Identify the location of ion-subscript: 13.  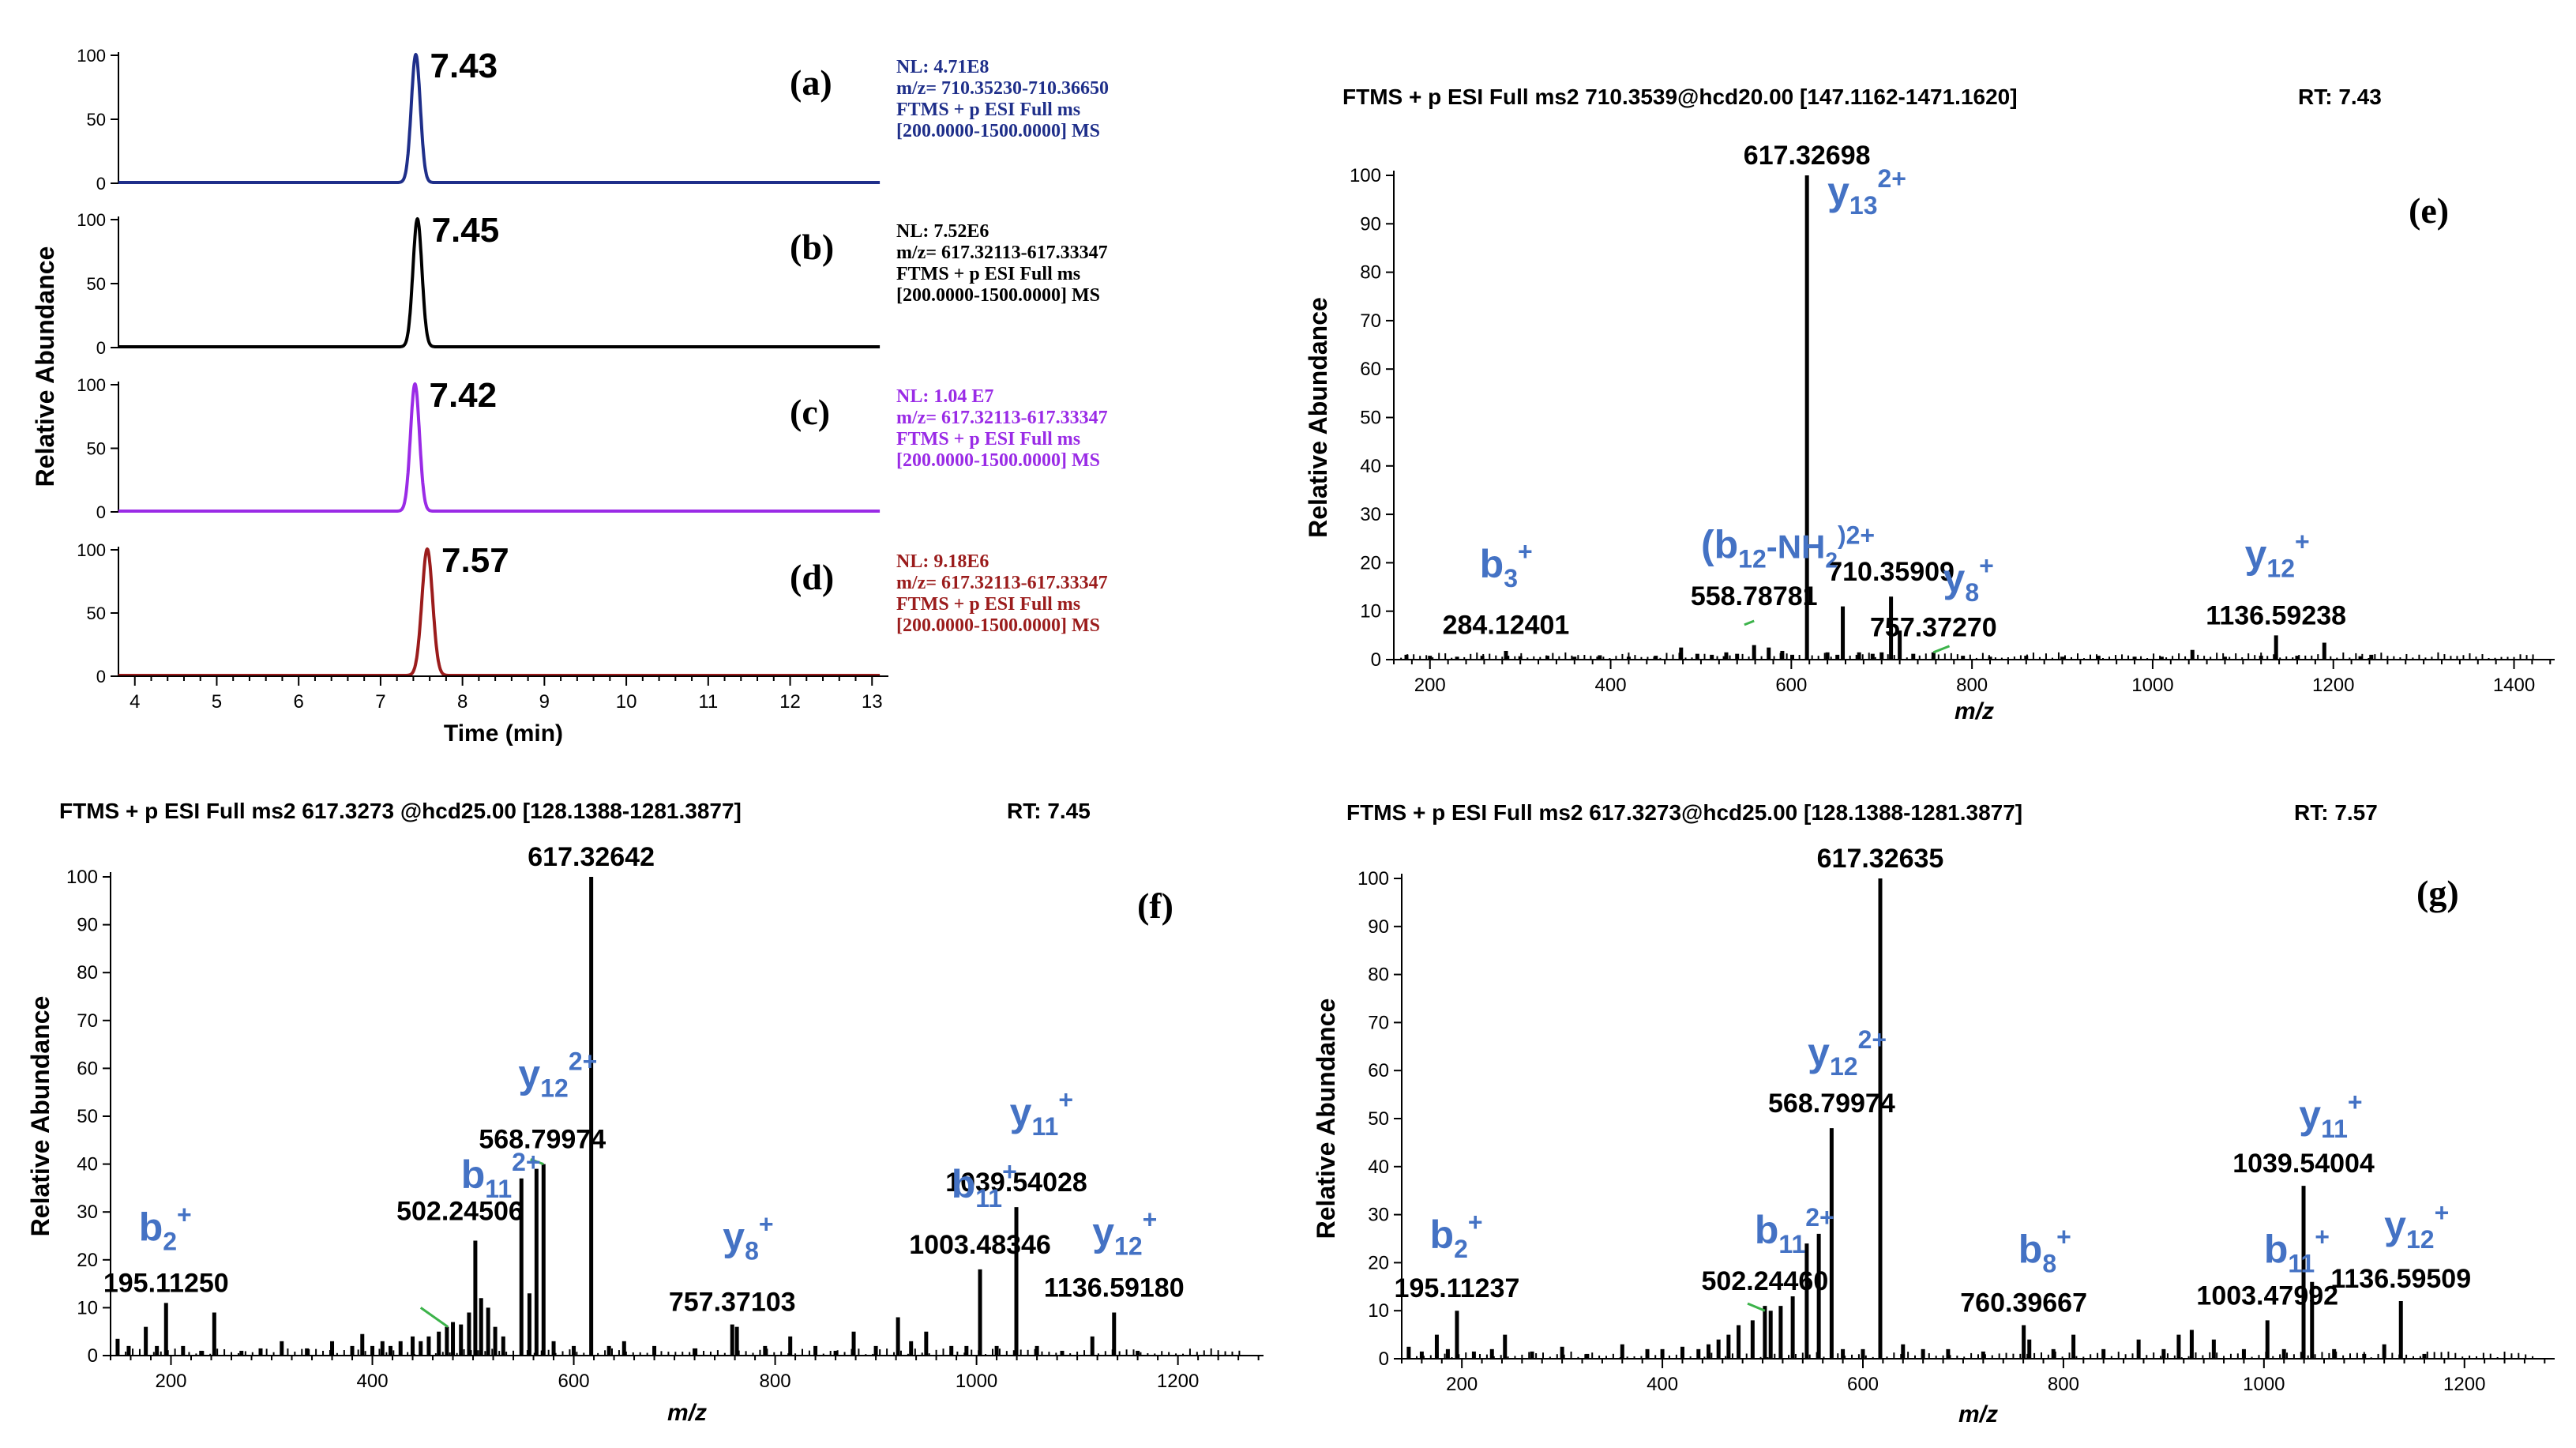
(1863, 206).